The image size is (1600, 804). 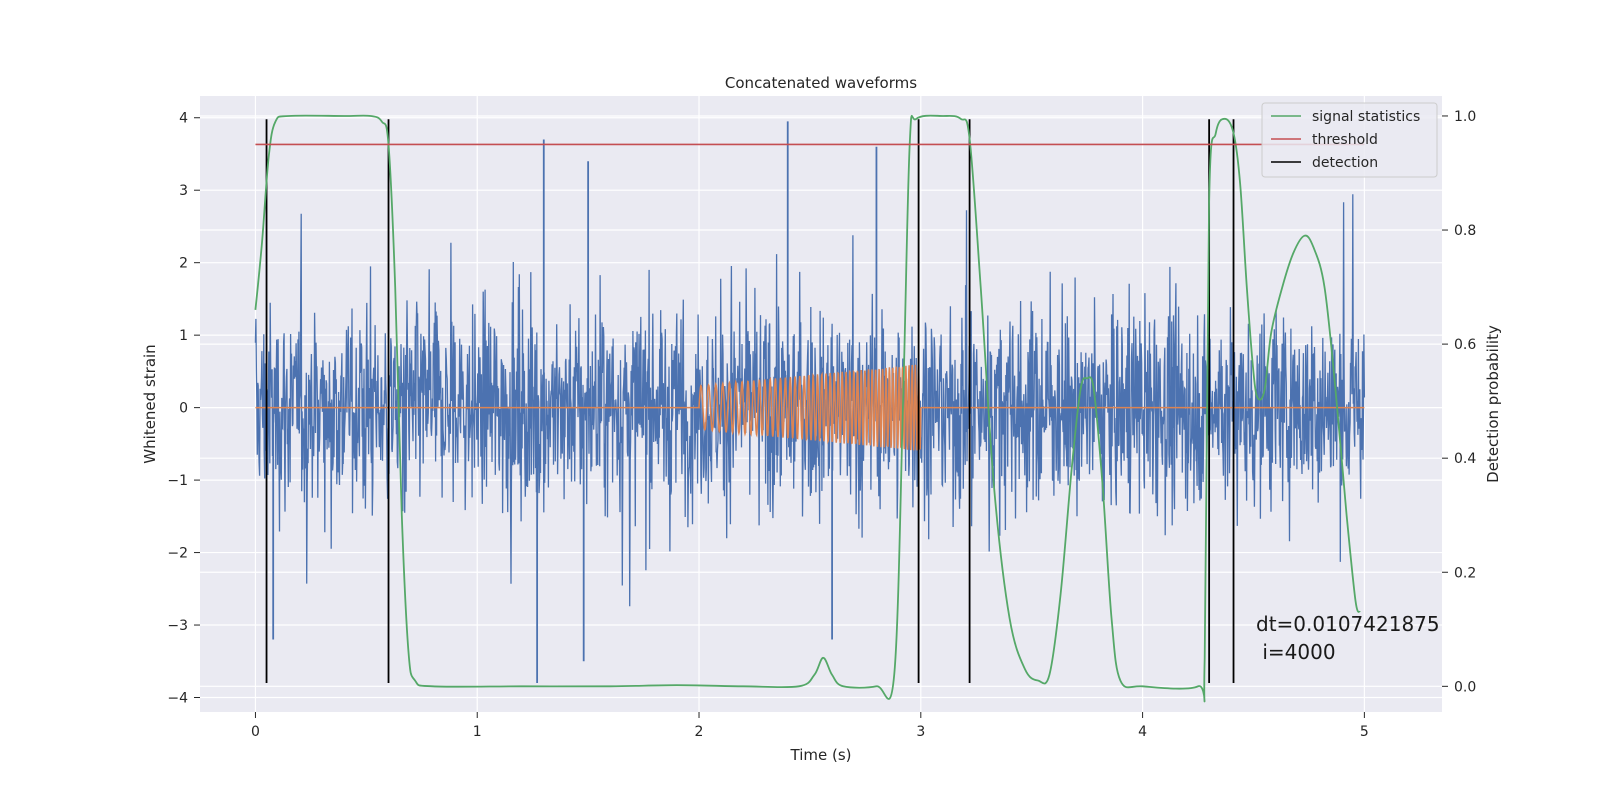 What do you see at coordinates (1348, 638) in the screenshot?
I see `annotation: dt=0.0107421875 i=4000` at bounding box center [1348, 638].